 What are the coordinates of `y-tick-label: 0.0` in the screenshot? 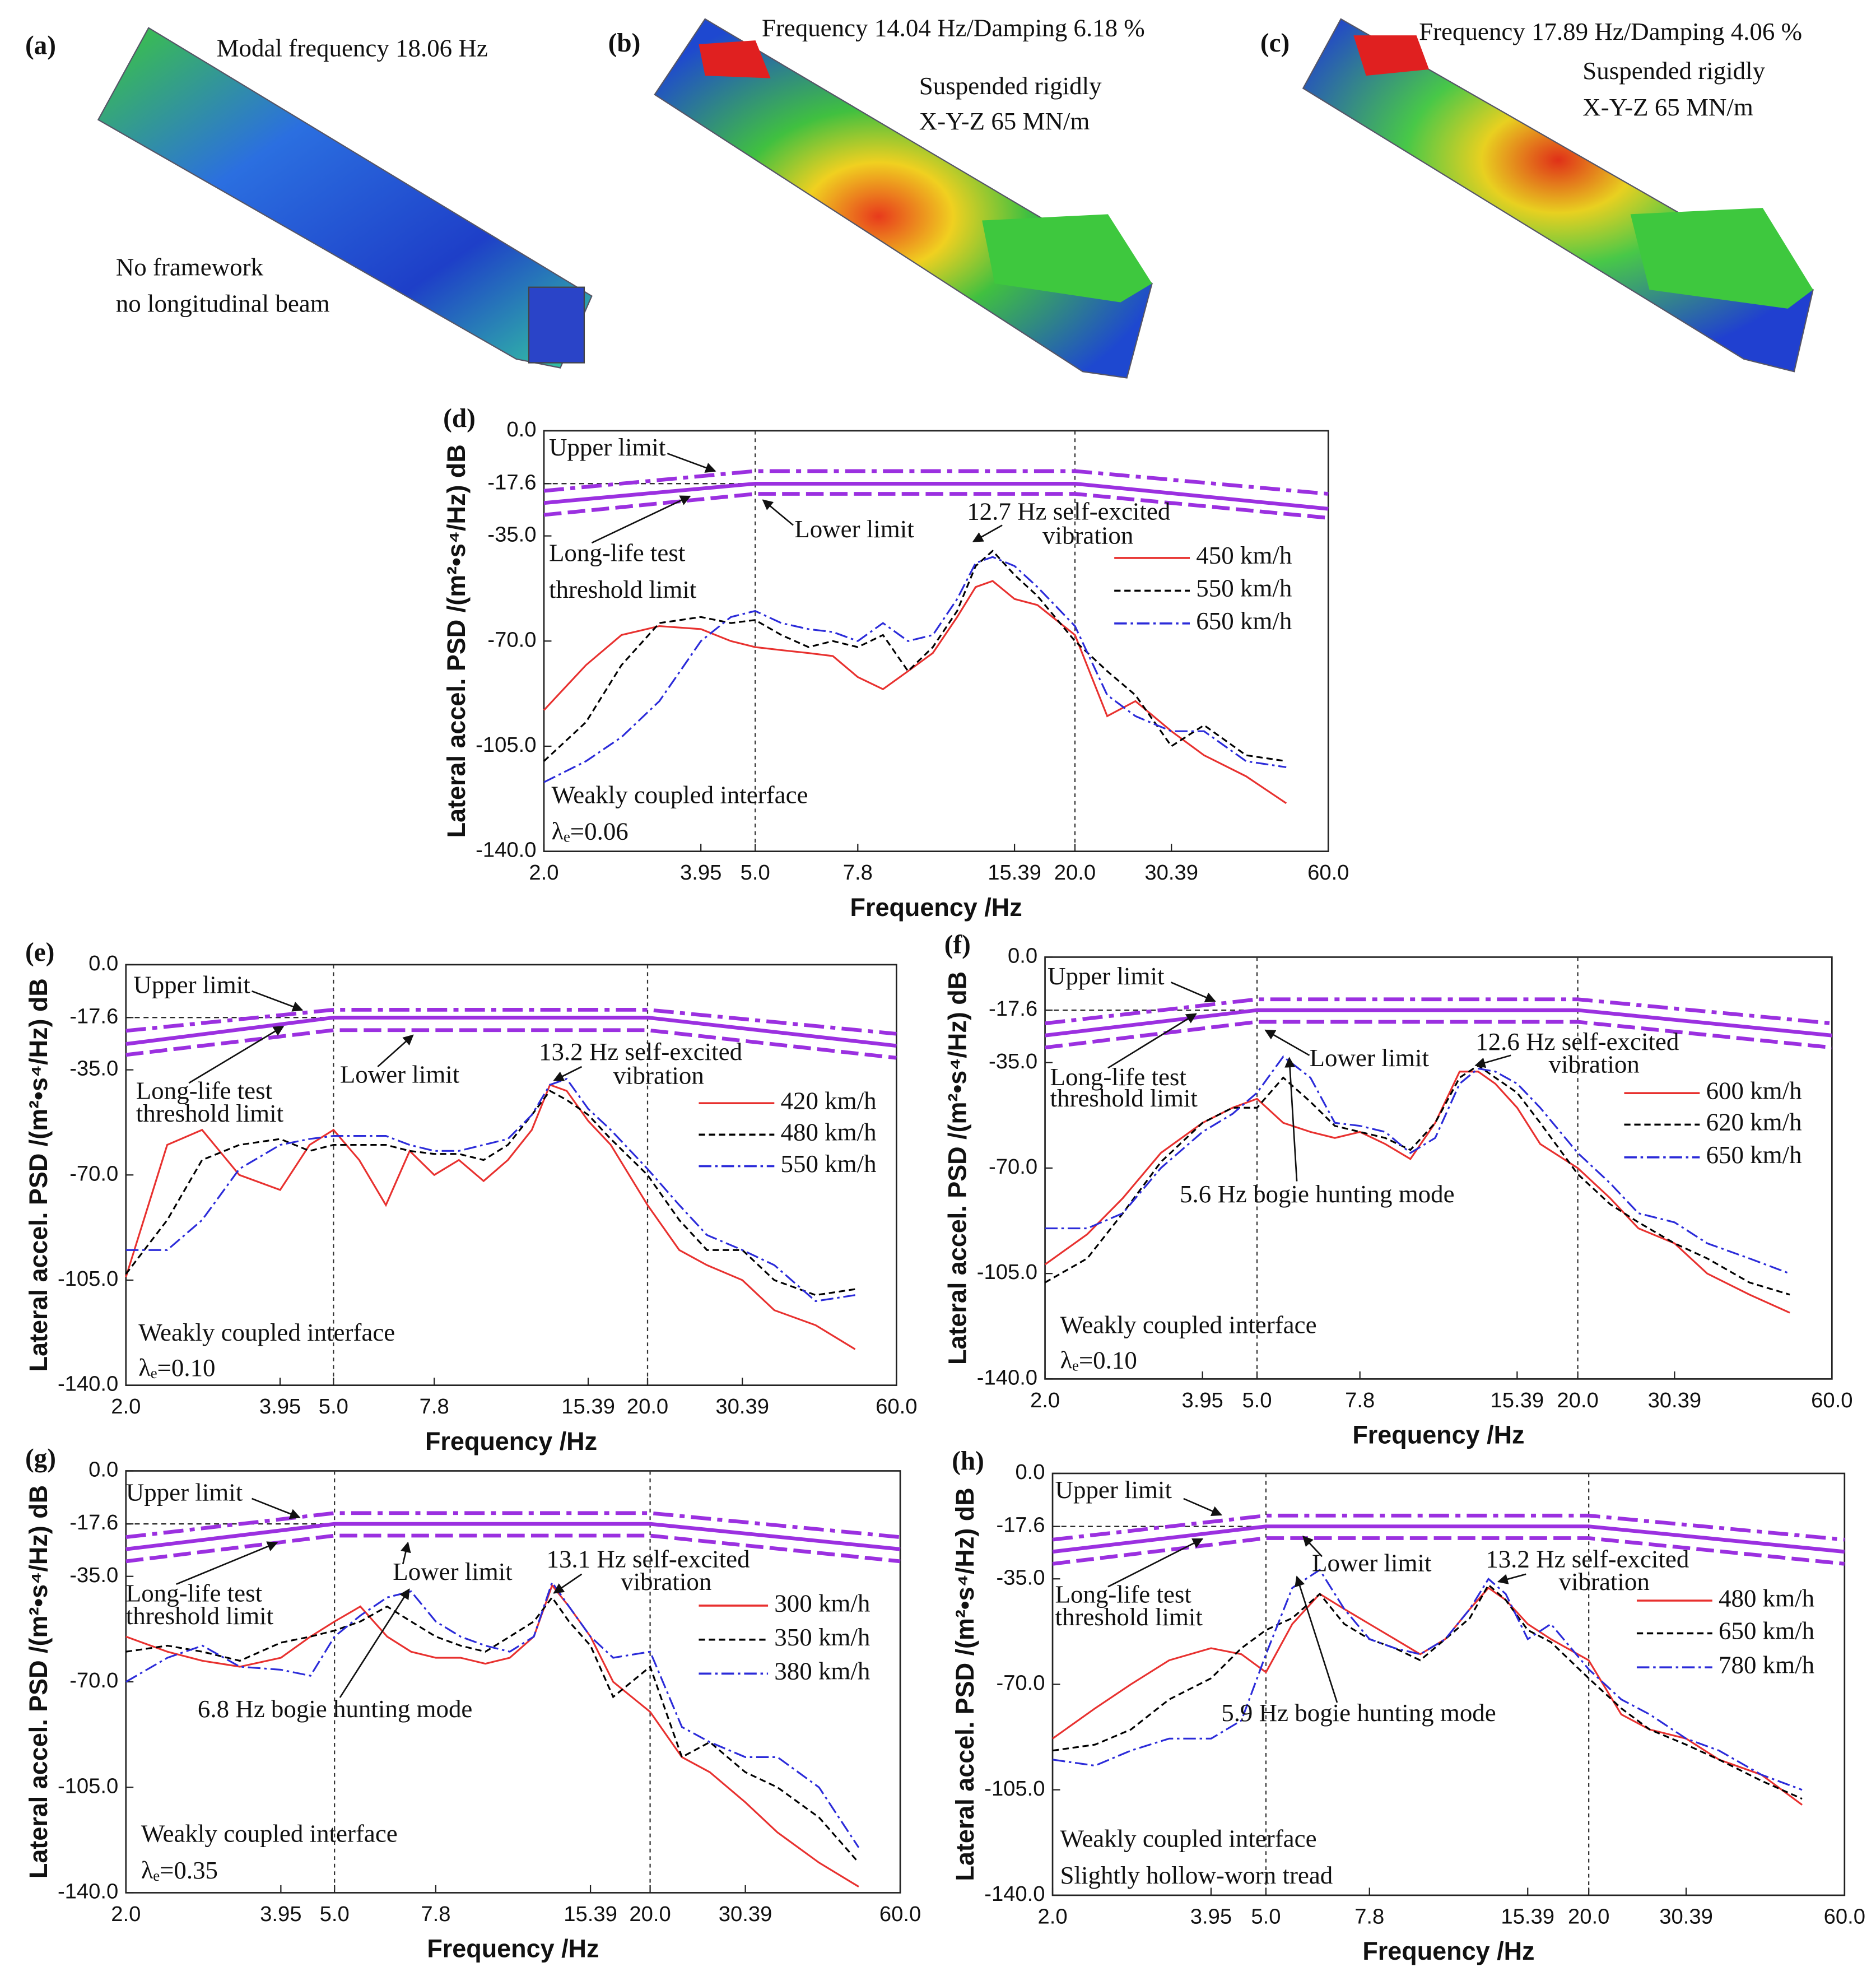 It's located at (1023, 956).